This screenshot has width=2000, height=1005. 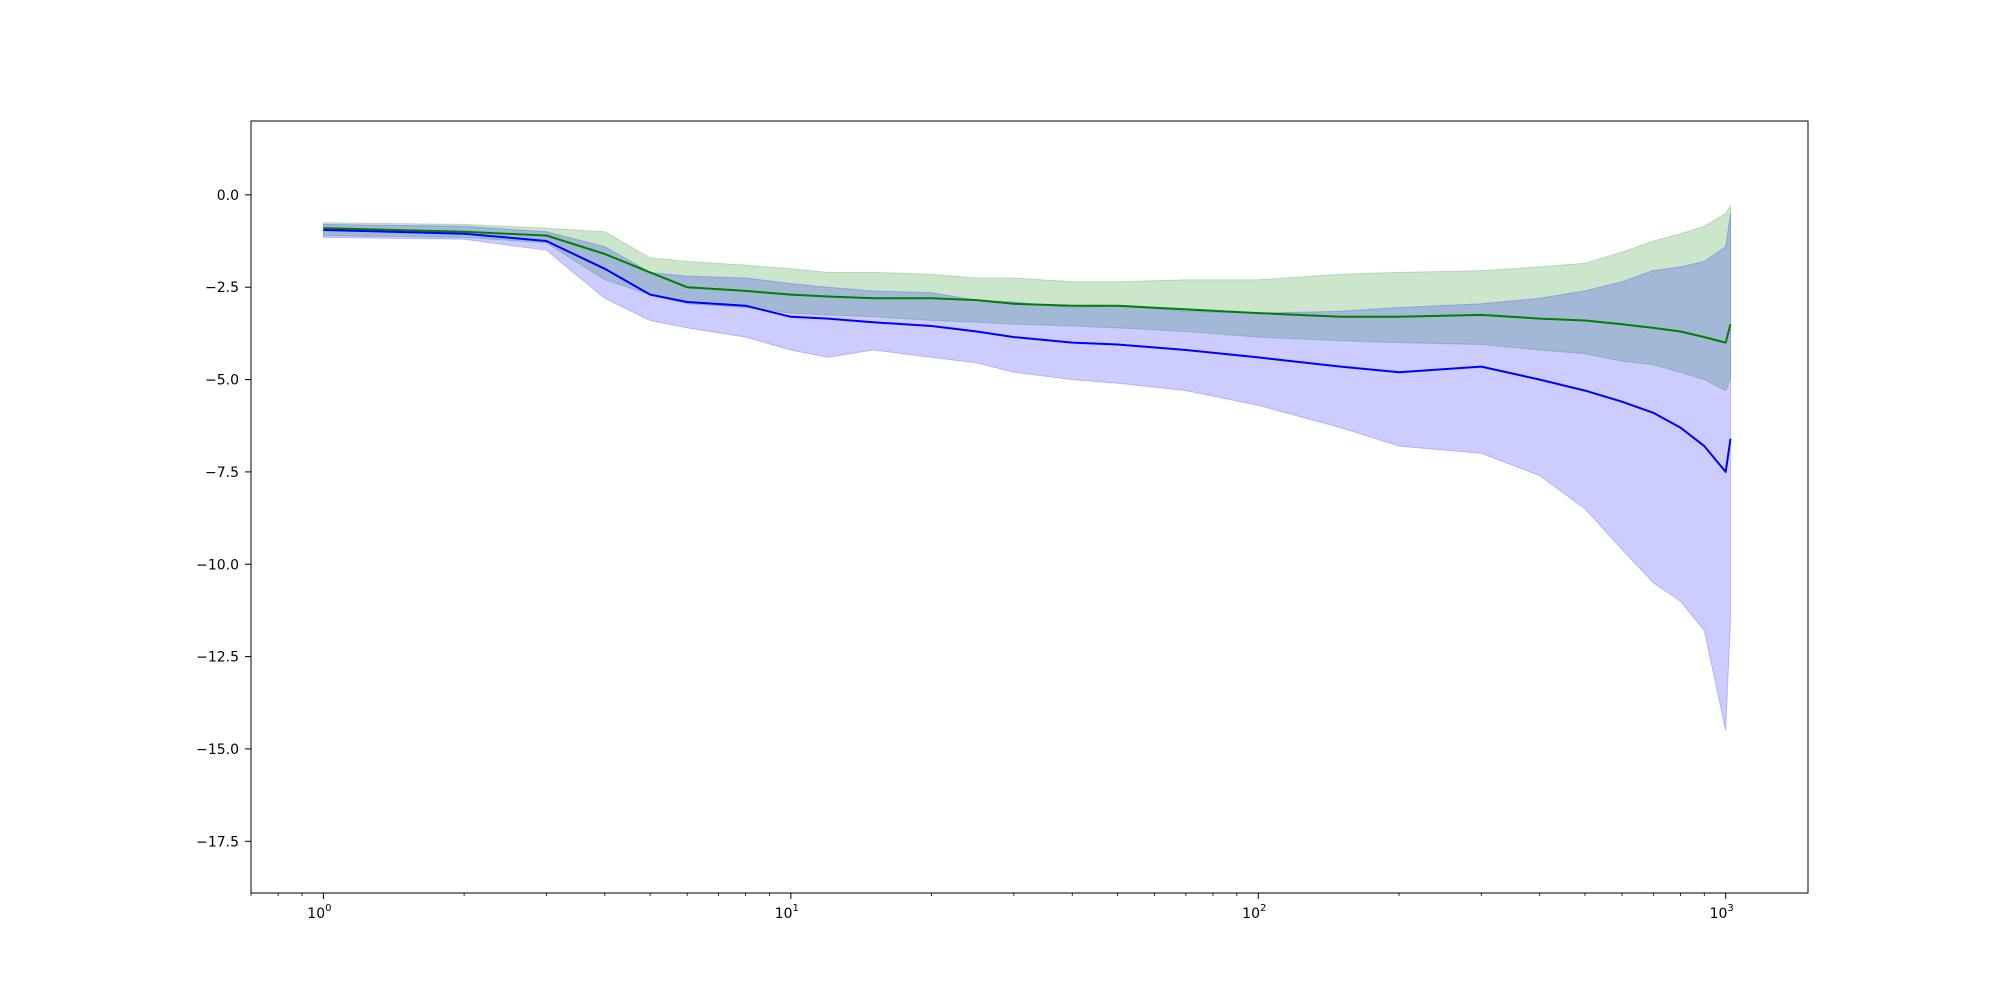 What do you see at coordinates (1027, 285) in the screenshot?
I see `series-0-line` at bounding box center [1027, 285].